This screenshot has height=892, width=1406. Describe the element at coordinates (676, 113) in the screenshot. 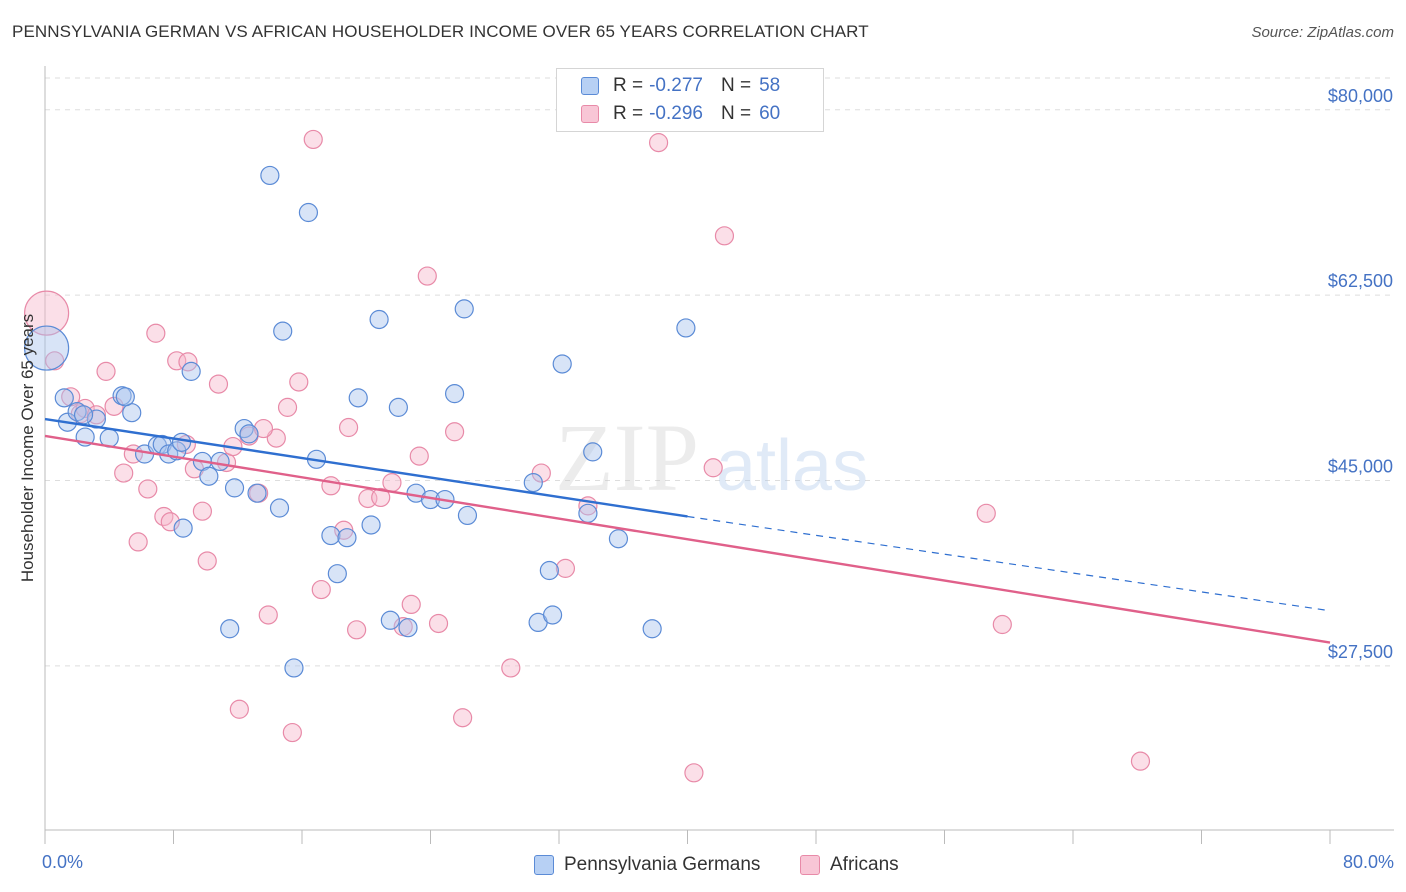

I see `legend-r-value: -0.296` at that location.